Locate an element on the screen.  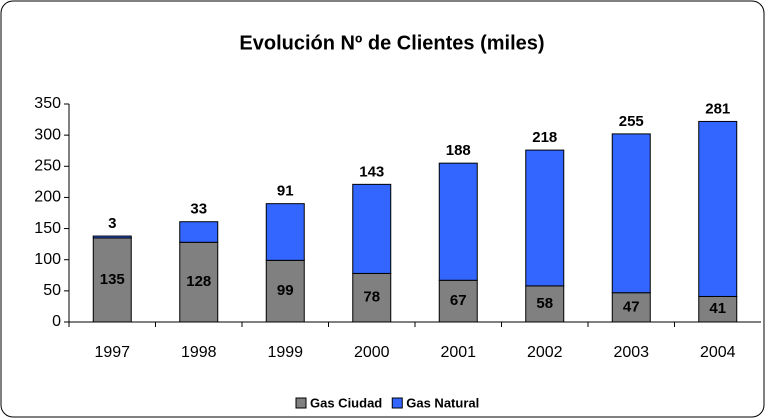
data-label: 91 is located at coordinates (285, 191).